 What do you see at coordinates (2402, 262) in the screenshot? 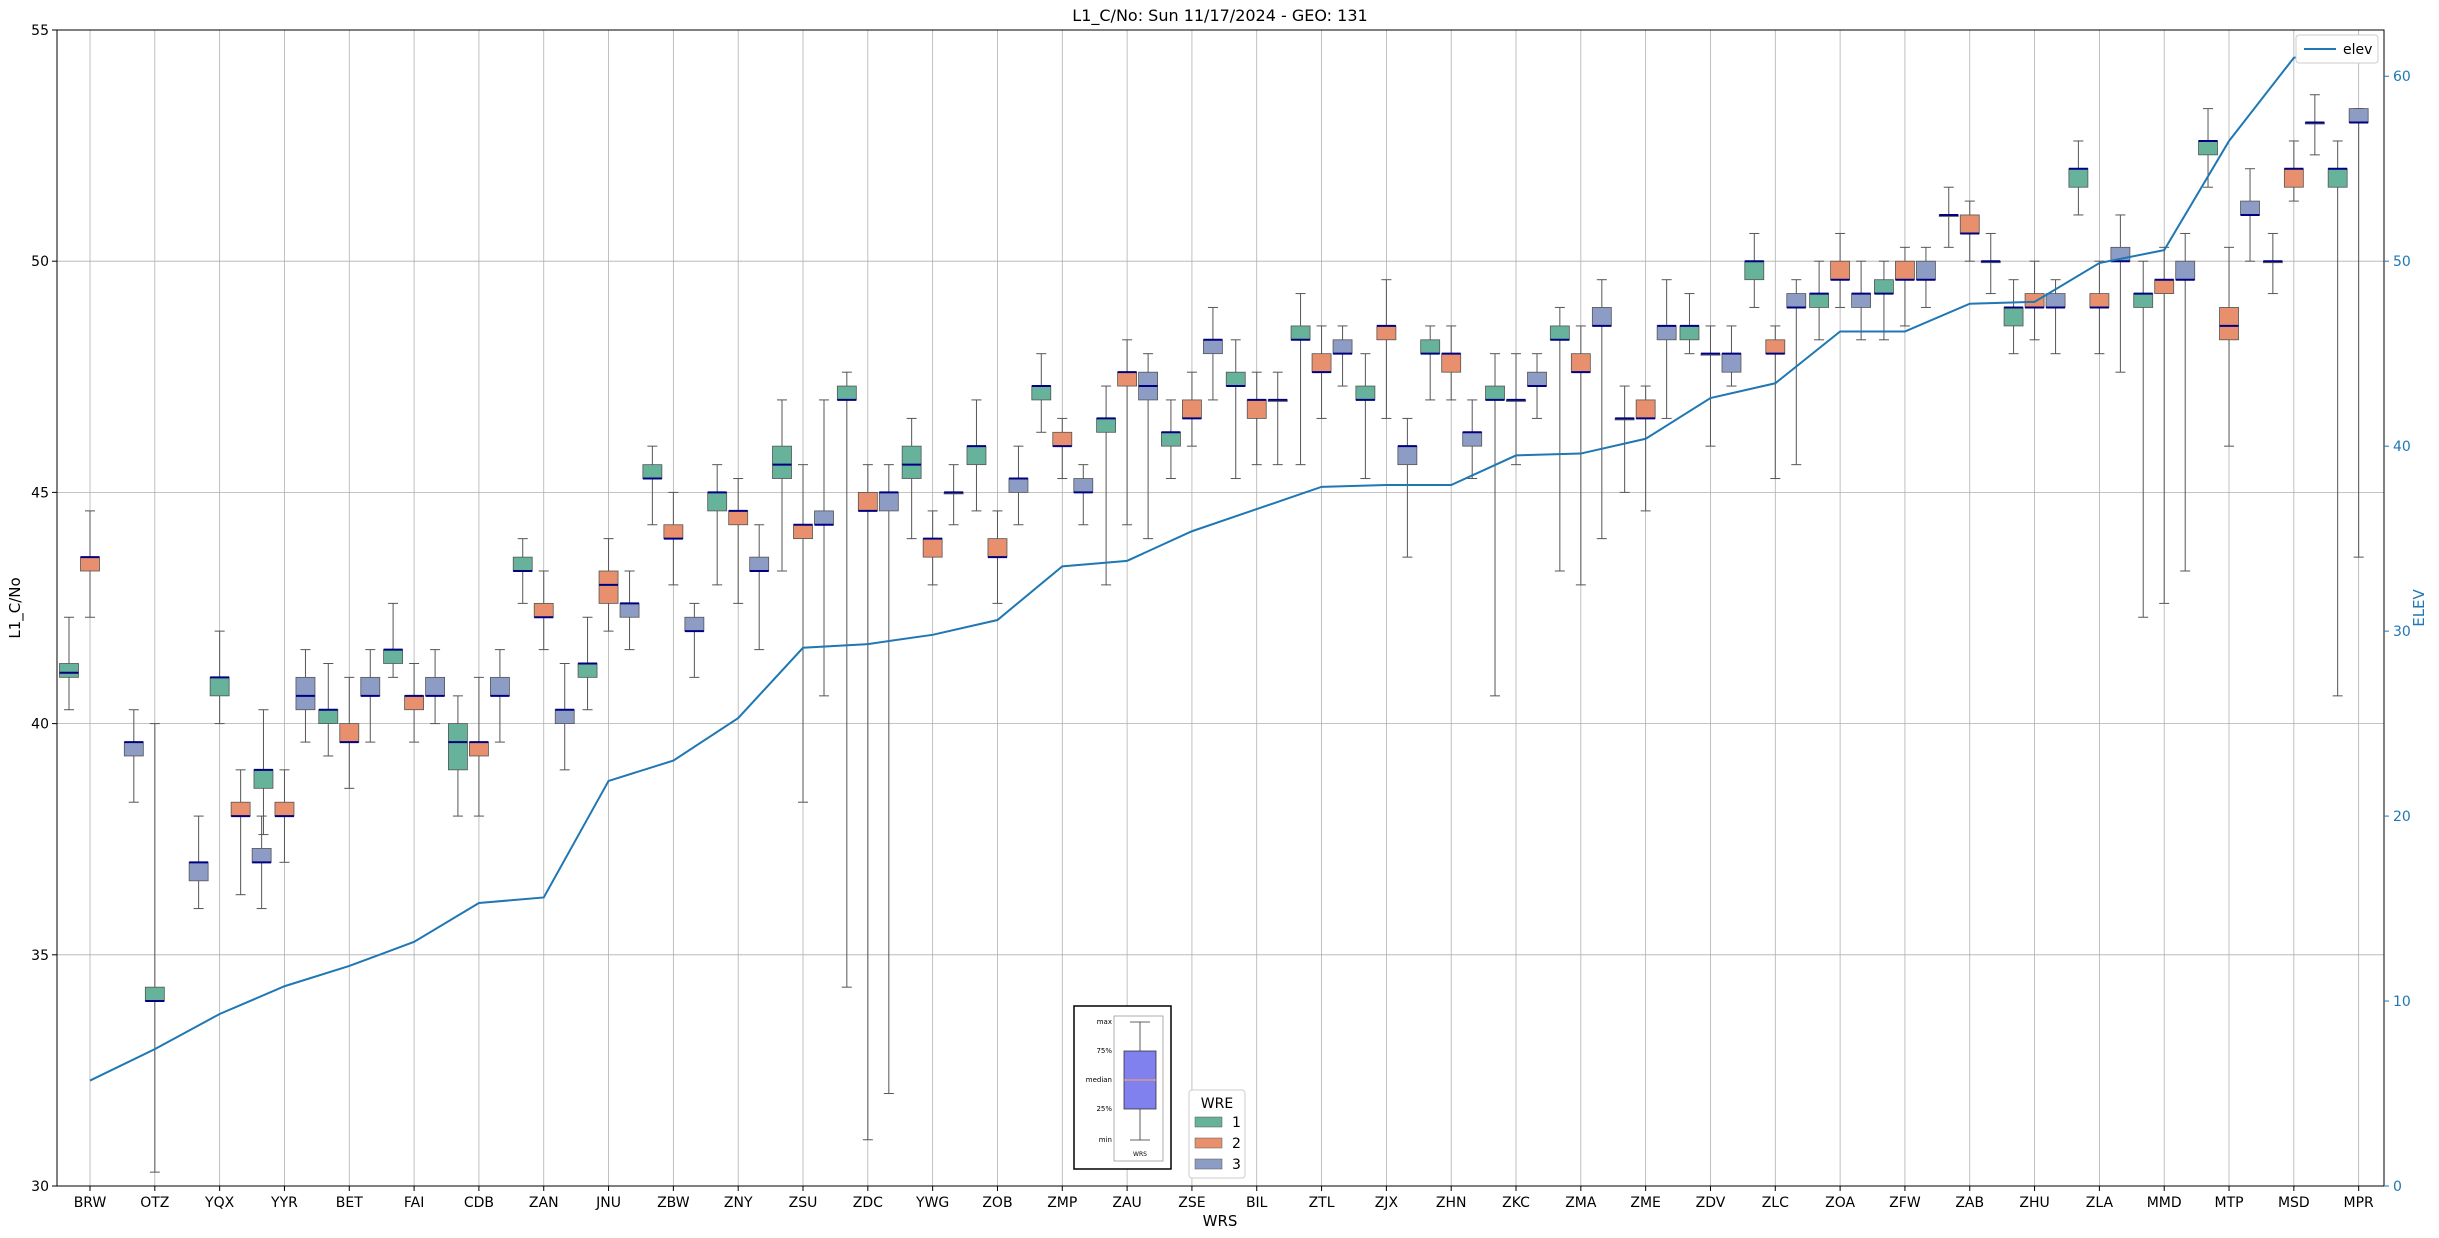
I see `y2-tick-label: 50` at bounding box center [2402, 262].